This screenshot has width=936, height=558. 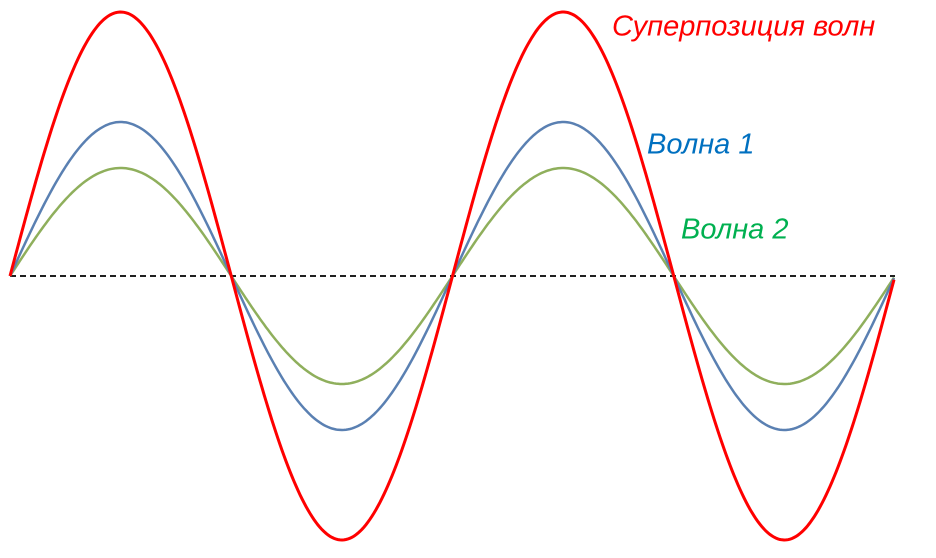 What do you see at coordinates (743, 27) in the screenshot?
I see `superposition-label: Суперпозиция волн` at bounding box center [743, 27].